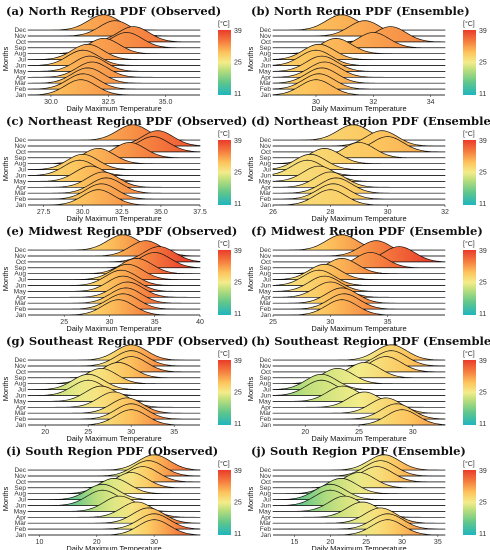 The height and width of the screenshot is (550, 490). What do you see at coordinates (122, 212) in the screenshot?
I see `x-tick-label: 32.5` at bounding box center [122, 212].